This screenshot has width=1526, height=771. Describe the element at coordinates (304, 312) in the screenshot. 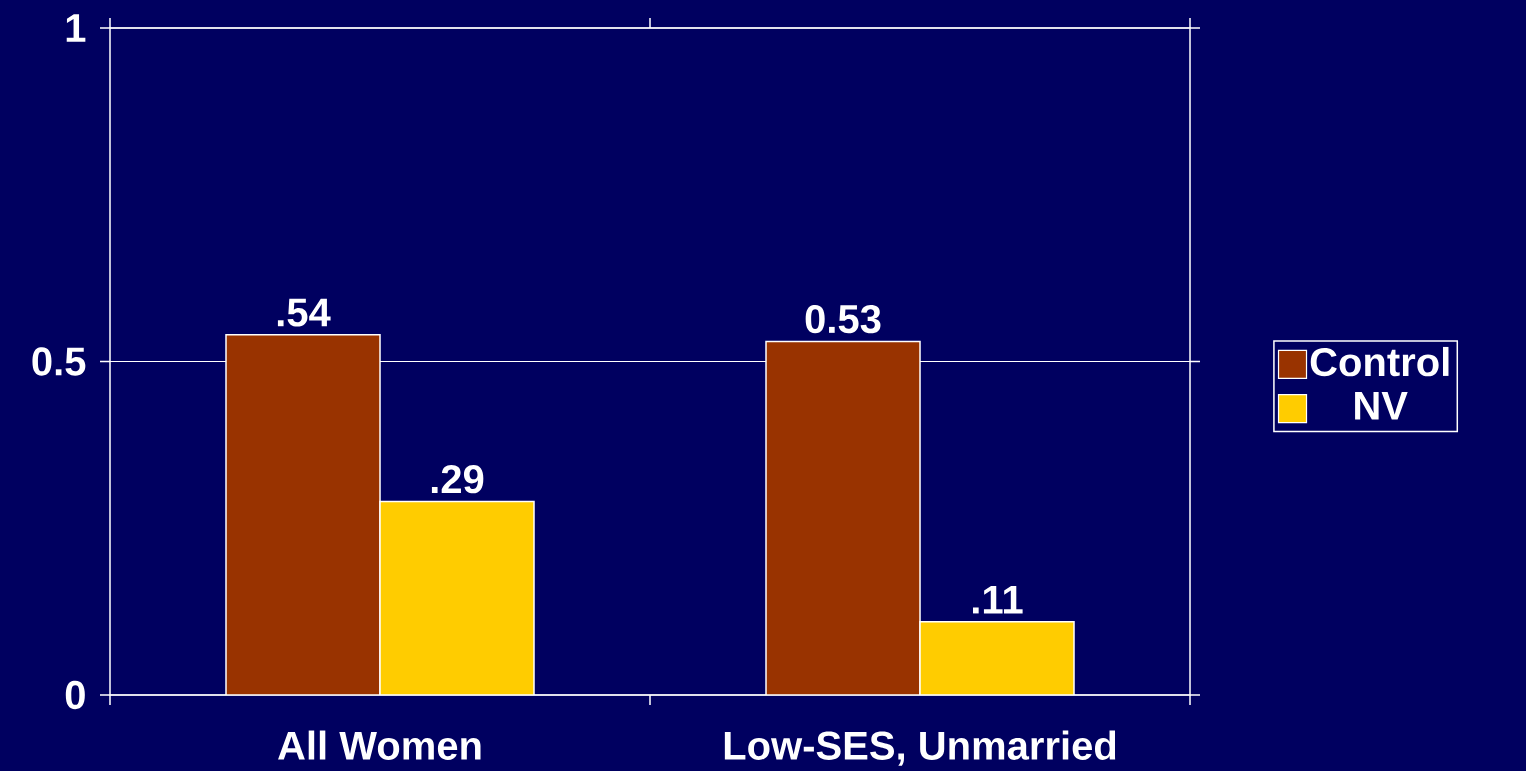

I see `data-label: .54` at that location.